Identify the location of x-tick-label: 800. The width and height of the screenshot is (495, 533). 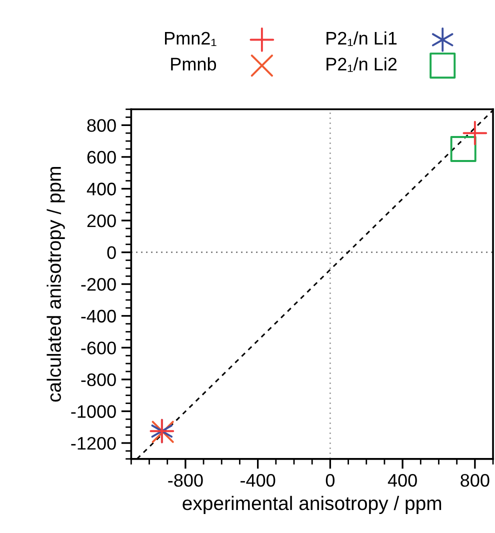
(475, 480).